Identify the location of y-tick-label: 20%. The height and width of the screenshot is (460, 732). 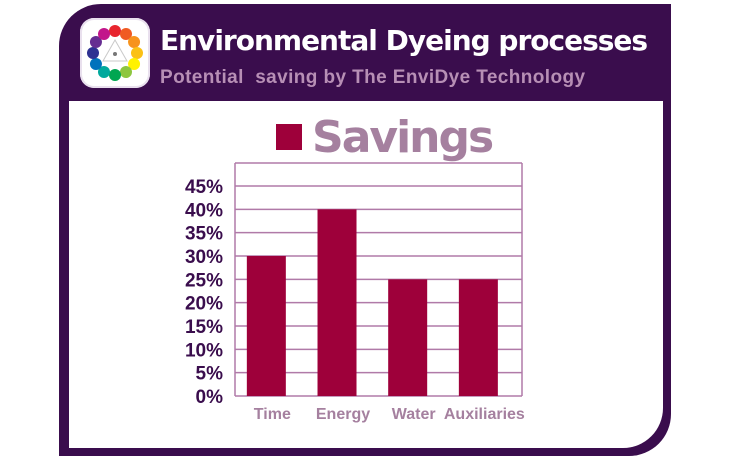
(204, 304).